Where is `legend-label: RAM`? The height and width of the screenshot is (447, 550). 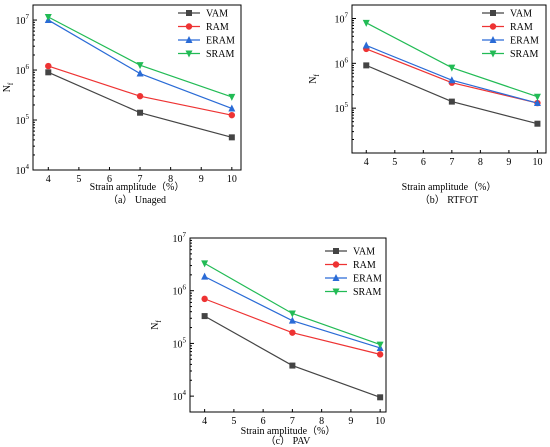
legend-label: RAM is located at coordinates (521, 27).